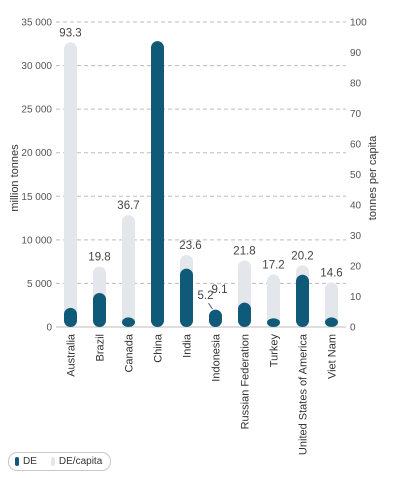 The width and height of the screenshot is (400, 478). I want to click on y2-tick-label: 30, so click(356, 236).